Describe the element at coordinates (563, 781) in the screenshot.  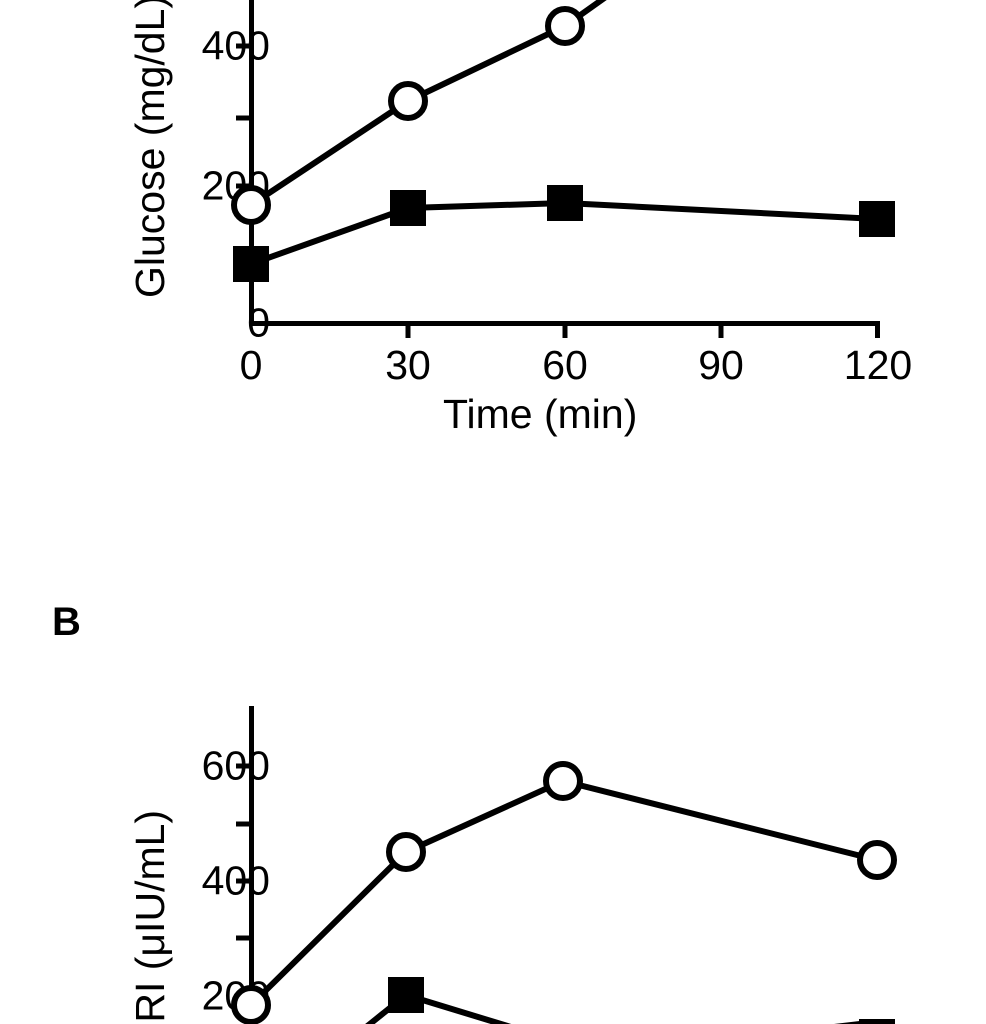
I see `panel-b-open-circle-marker-60min` at that location.